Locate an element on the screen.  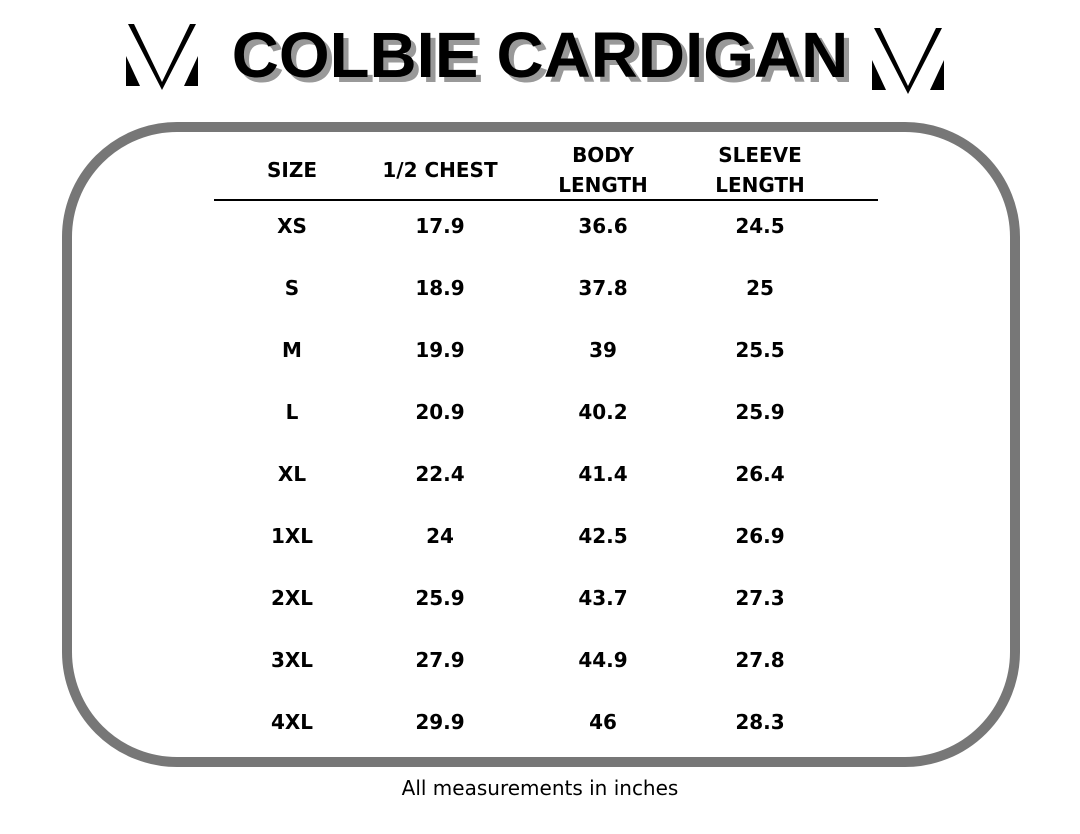
table-cell: 42.5 is located at coordinates (603, 536).